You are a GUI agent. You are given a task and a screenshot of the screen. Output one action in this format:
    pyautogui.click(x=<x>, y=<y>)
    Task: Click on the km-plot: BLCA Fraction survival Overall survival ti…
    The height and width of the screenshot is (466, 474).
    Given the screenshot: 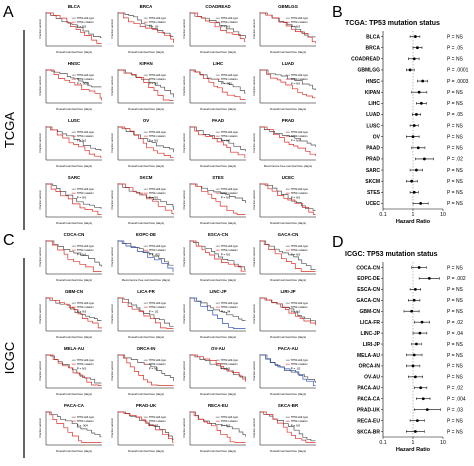 What is the action you would take?
    pyautogui.click(x=70, y=29)
    